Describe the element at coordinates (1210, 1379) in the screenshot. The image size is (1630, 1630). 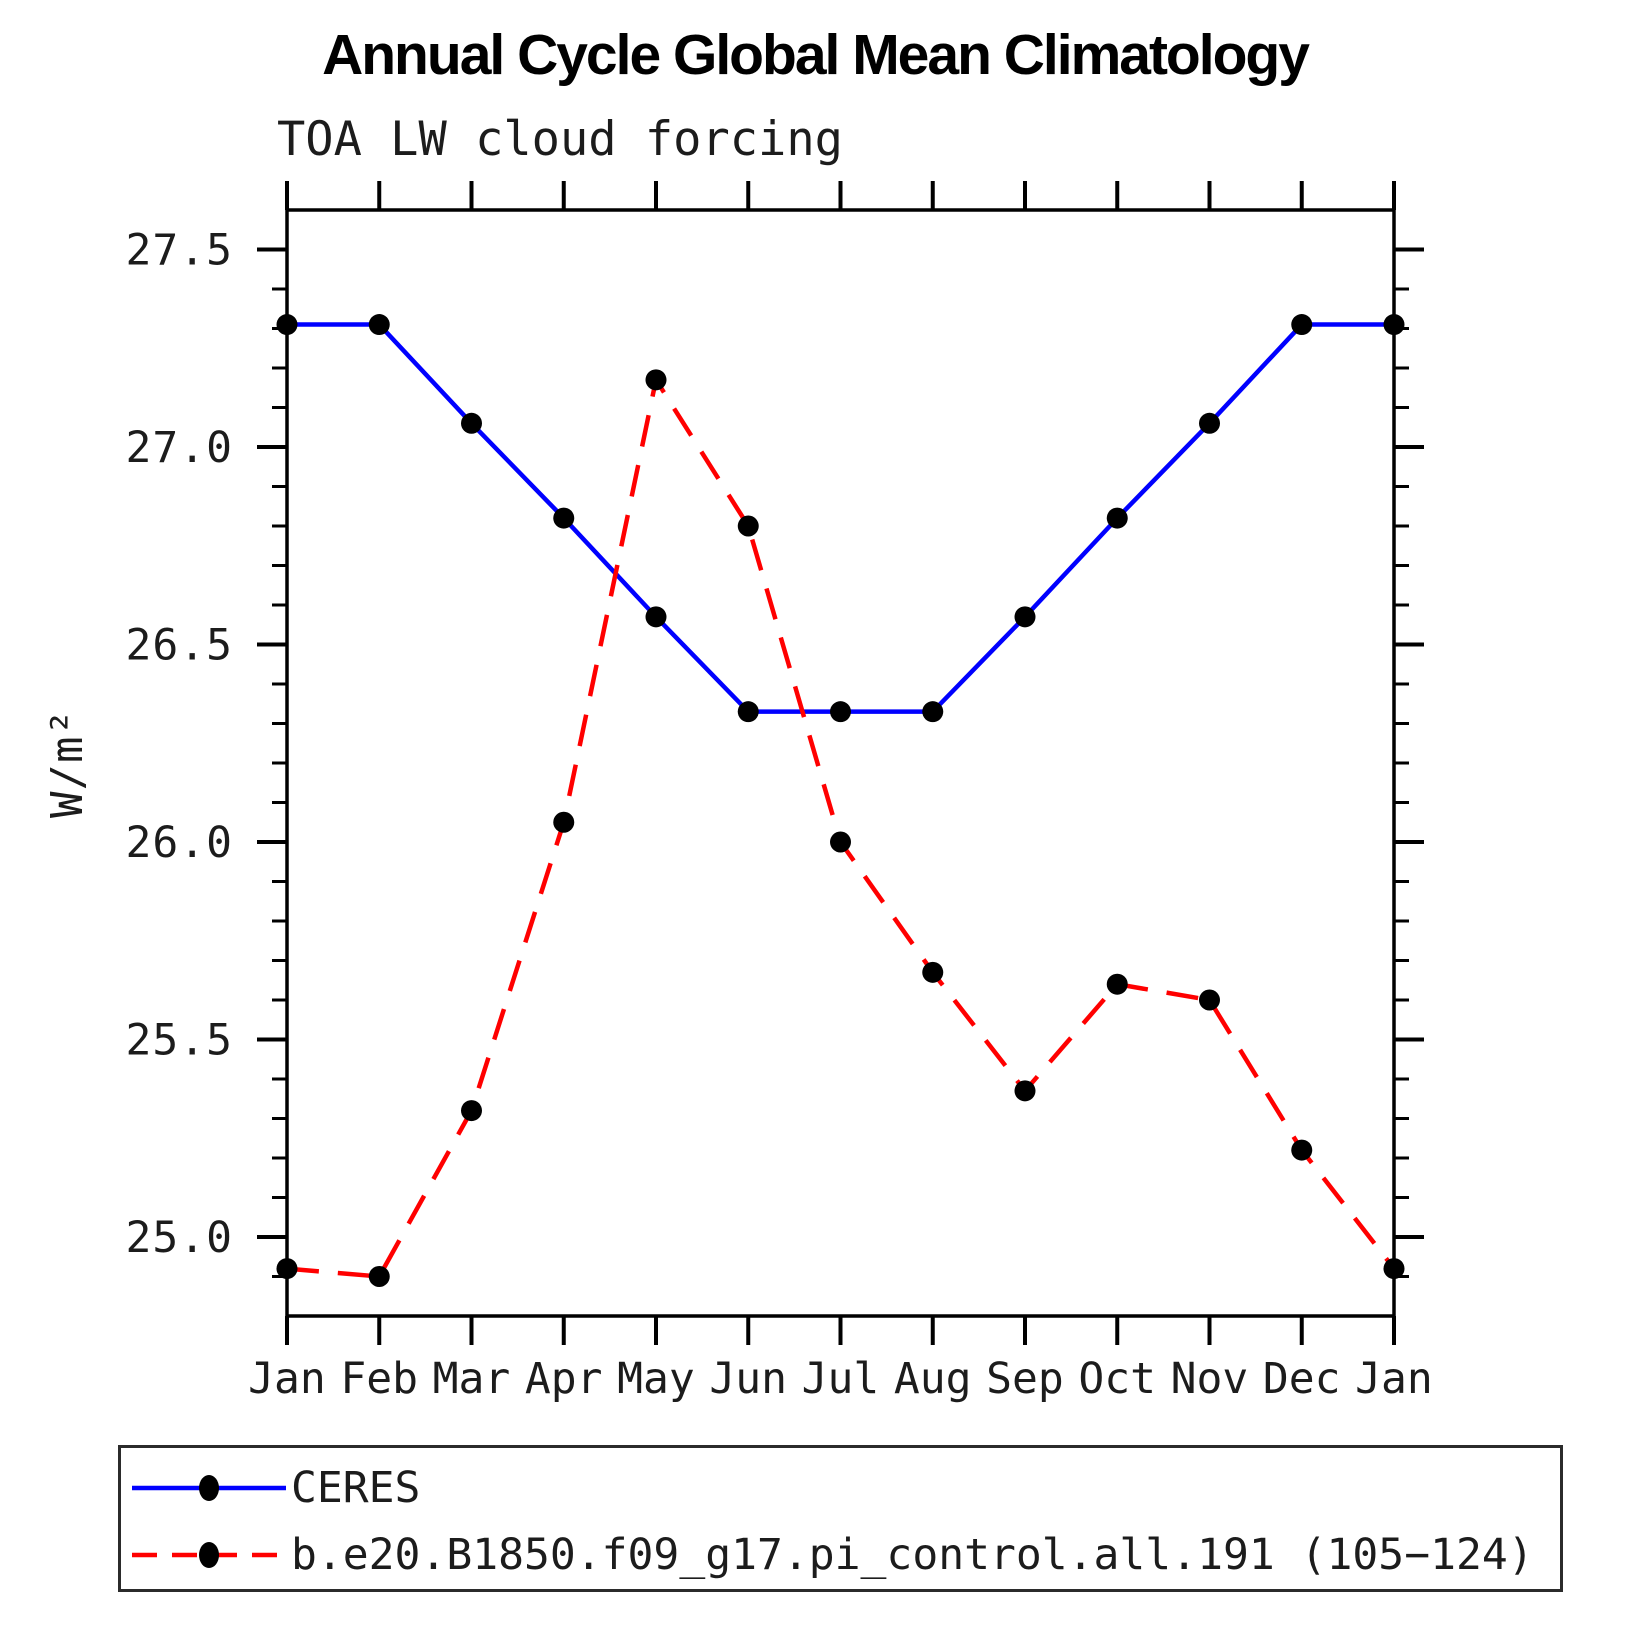
I see `x-tick-label: Nov` at that location.